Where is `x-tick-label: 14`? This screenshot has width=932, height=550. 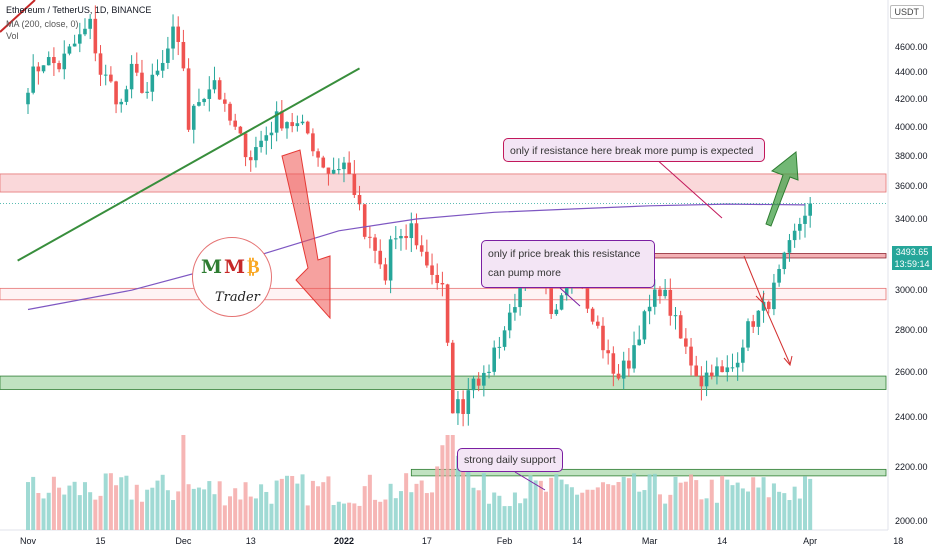 x-tick-label: 14 is located at coordinates (577, 541).